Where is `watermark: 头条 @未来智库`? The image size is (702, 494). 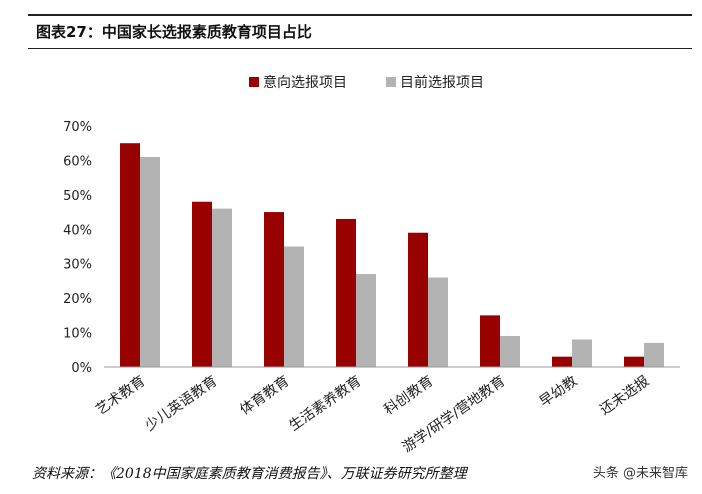 watermark: 头条 @未来智库 is located at coordinates (640, 473).